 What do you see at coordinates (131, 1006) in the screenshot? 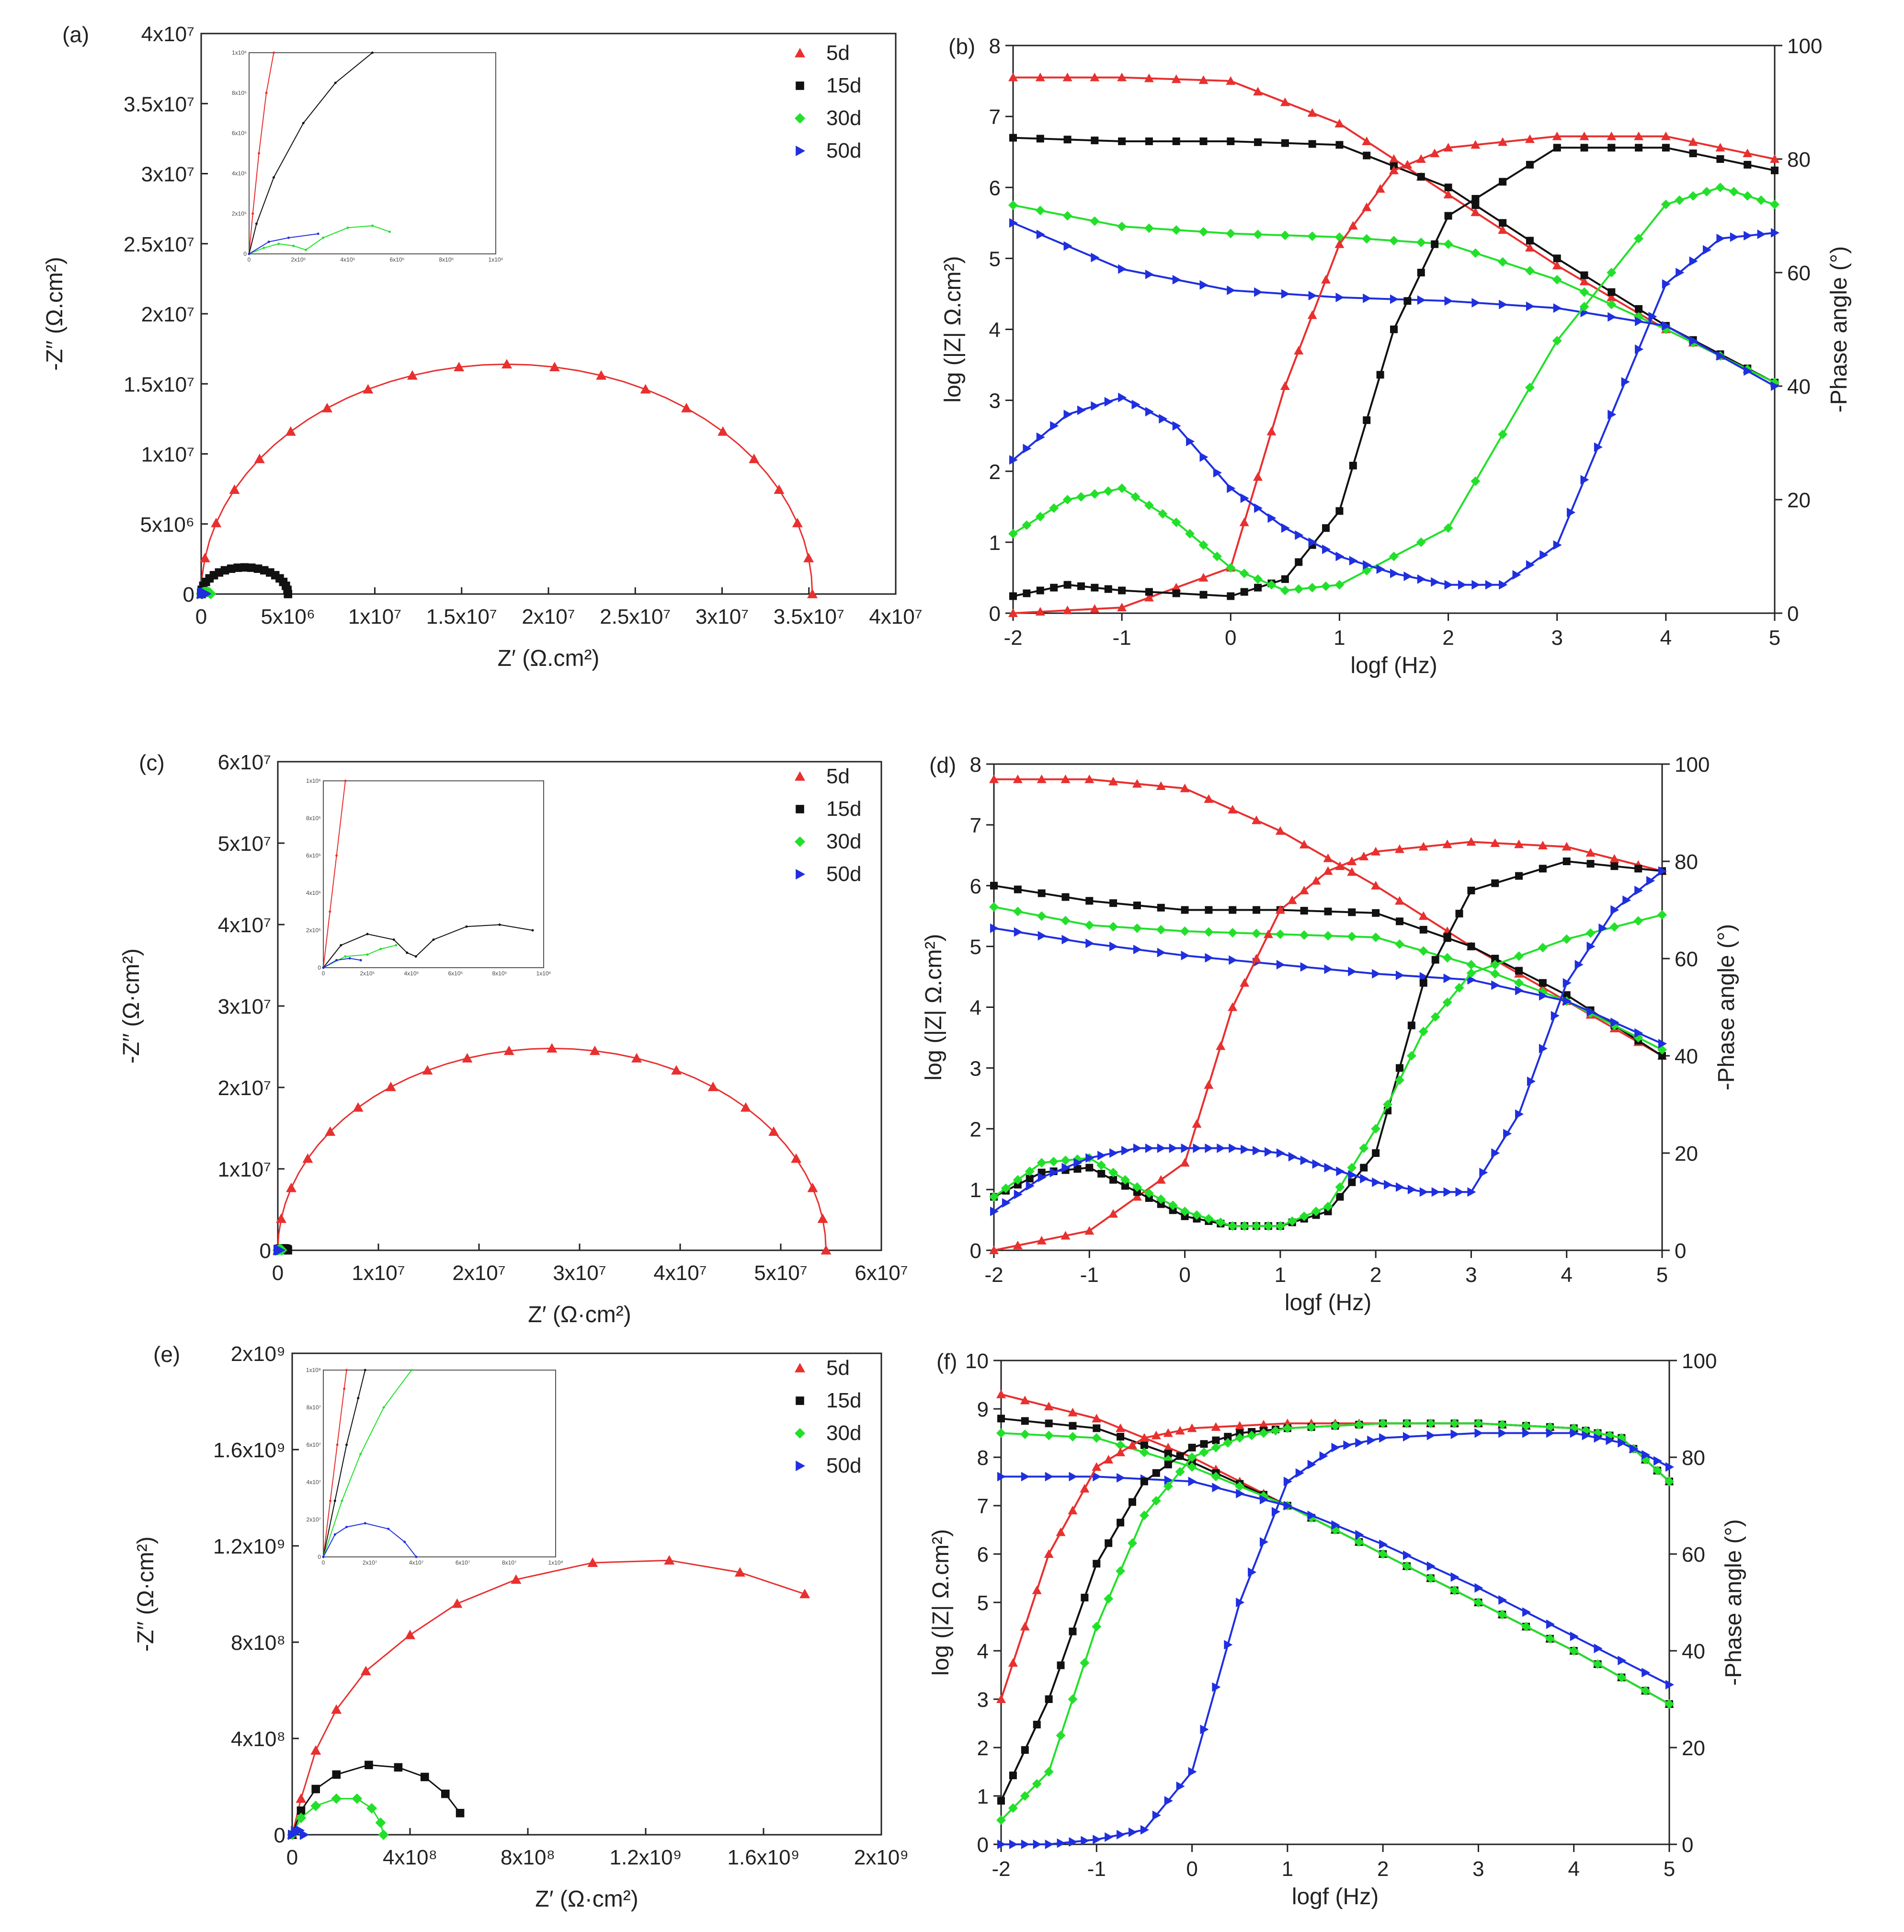
I see `y-axis-label: -Z′′ (Ω·cm²)` at bounding box center [131, 1006].